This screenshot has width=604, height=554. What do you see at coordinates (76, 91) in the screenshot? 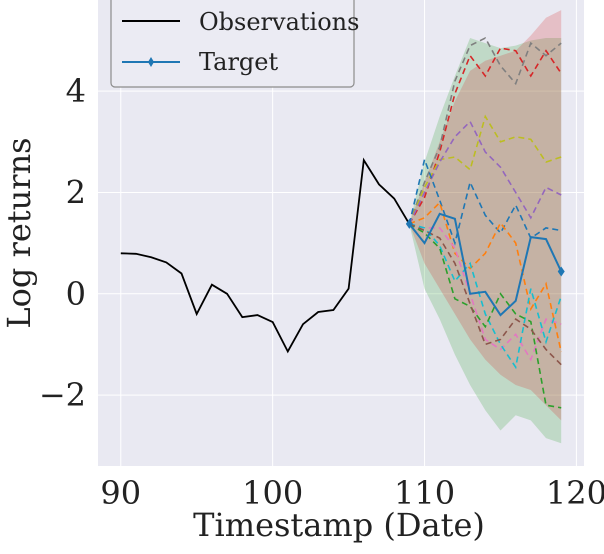
I see `y-tick-label: 4` at bounding box center [76, 91].